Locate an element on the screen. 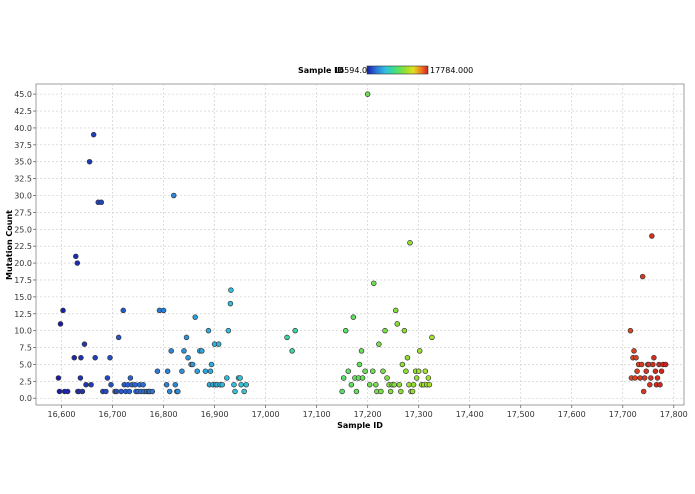 This screenshot has width=695, height=494. y-tick-label: 0.0 is located at coordinates (25, 398).